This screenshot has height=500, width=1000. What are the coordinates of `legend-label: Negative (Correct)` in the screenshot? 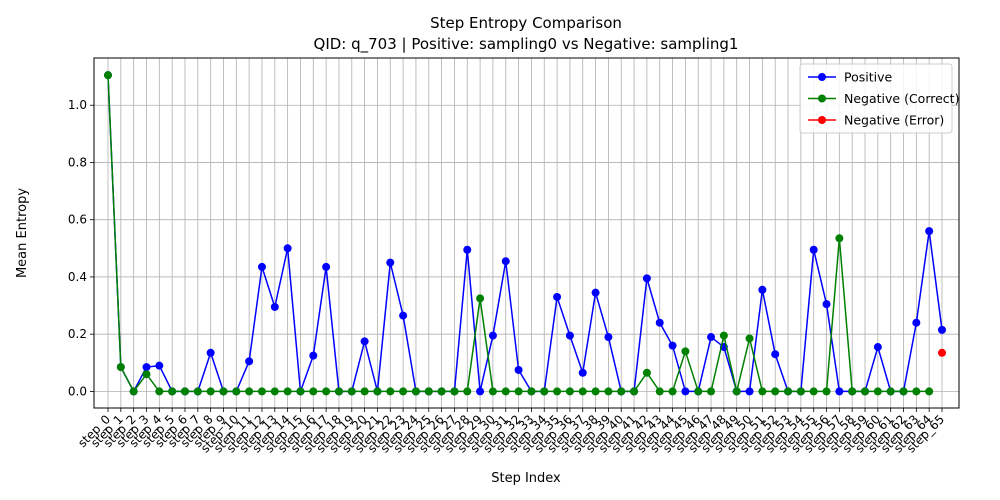 It's located at (901, 98).